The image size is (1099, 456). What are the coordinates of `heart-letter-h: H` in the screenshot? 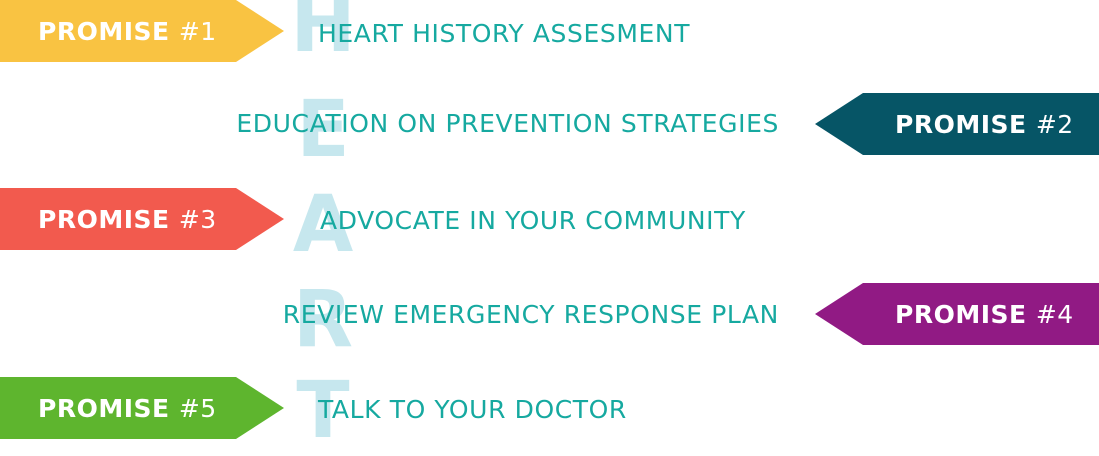 It's located at (323, 35).